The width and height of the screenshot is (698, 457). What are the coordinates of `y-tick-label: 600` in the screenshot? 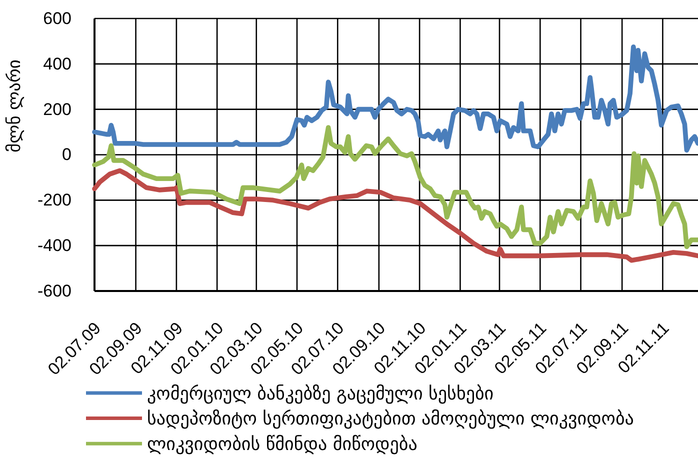 It's located at (57, 18).